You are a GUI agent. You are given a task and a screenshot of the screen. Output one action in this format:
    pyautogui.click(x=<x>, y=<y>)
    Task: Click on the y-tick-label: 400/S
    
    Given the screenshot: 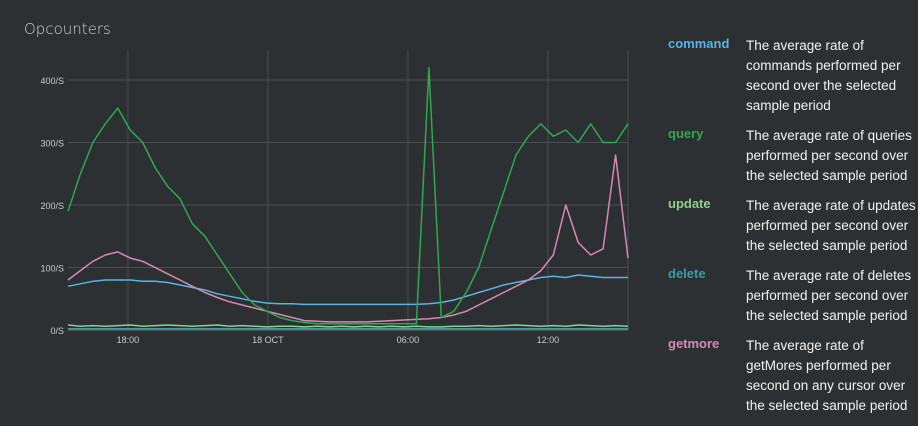 What is the action you would take?
    pyautogui.click(x=52, y=81)
    